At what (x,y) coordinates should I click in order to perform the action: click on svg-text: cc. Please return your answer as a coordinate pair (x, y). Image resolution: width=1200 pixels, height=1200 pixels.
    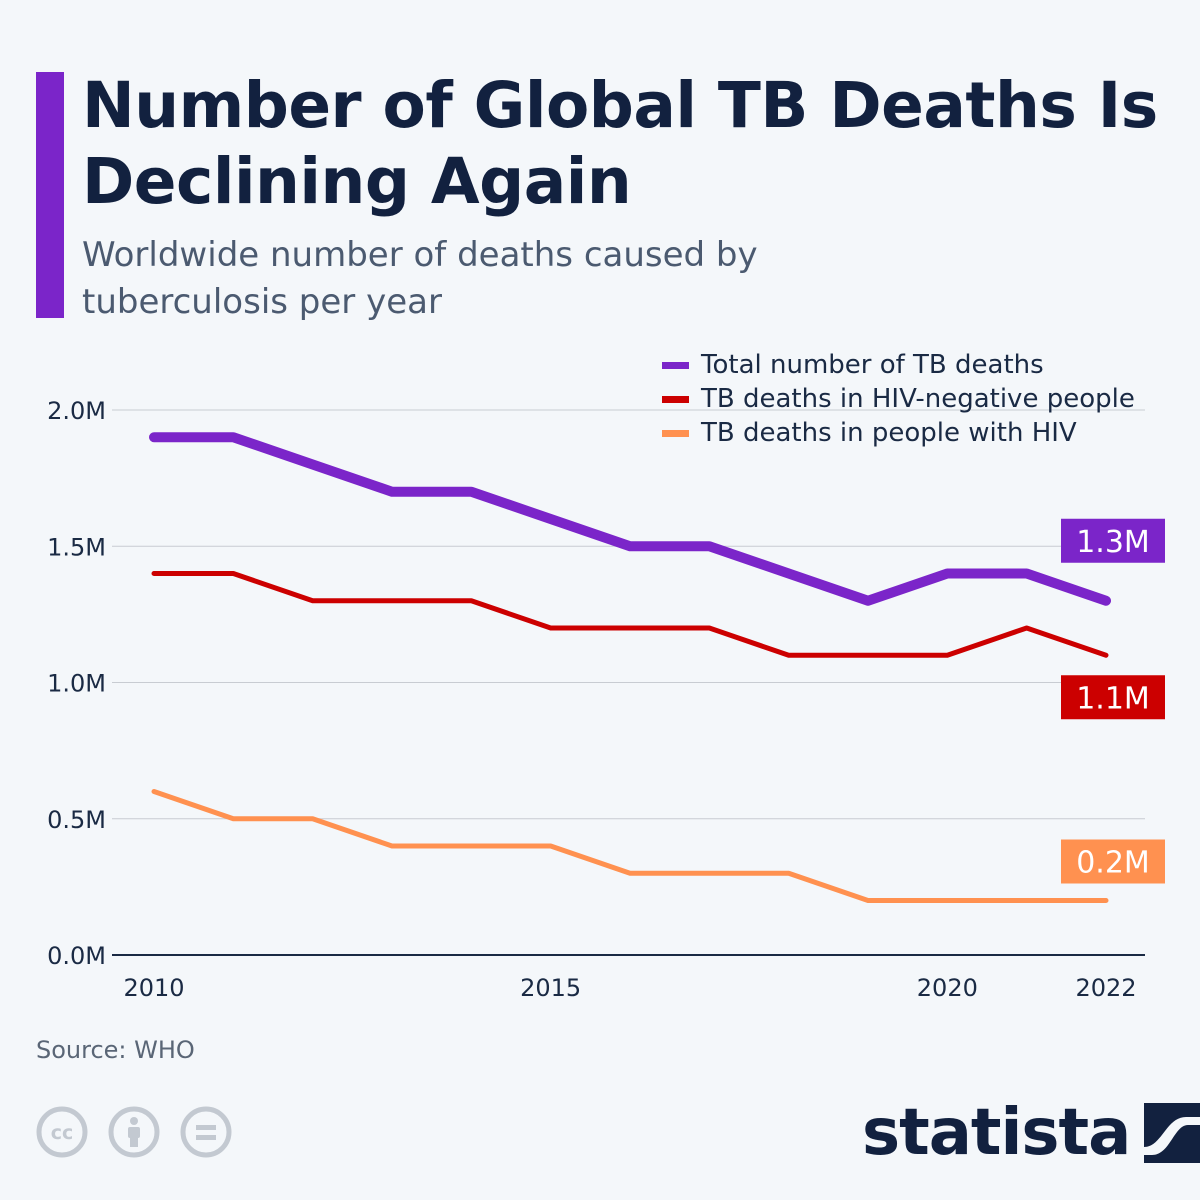
    Looking at the image, I should click on (62, 1133).